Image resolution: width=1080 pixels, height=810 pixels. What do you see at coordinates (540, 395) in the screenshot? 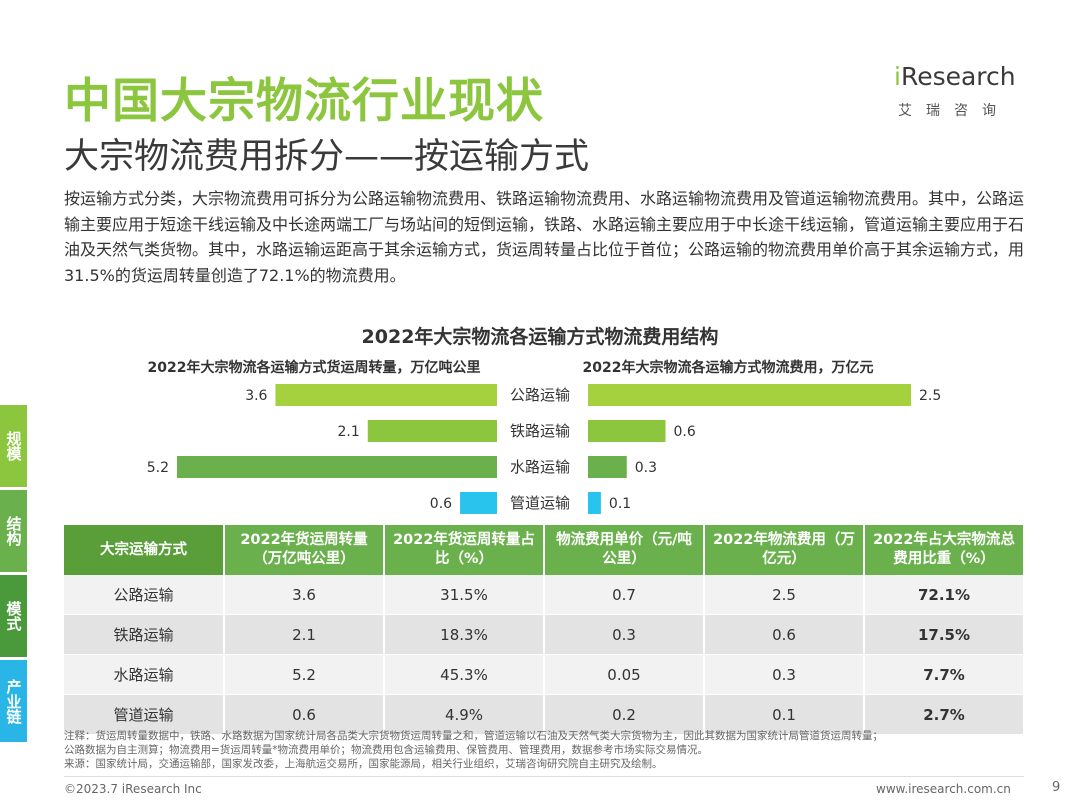
I see `category-label: 公路运输` at bounding box center [540, 395].